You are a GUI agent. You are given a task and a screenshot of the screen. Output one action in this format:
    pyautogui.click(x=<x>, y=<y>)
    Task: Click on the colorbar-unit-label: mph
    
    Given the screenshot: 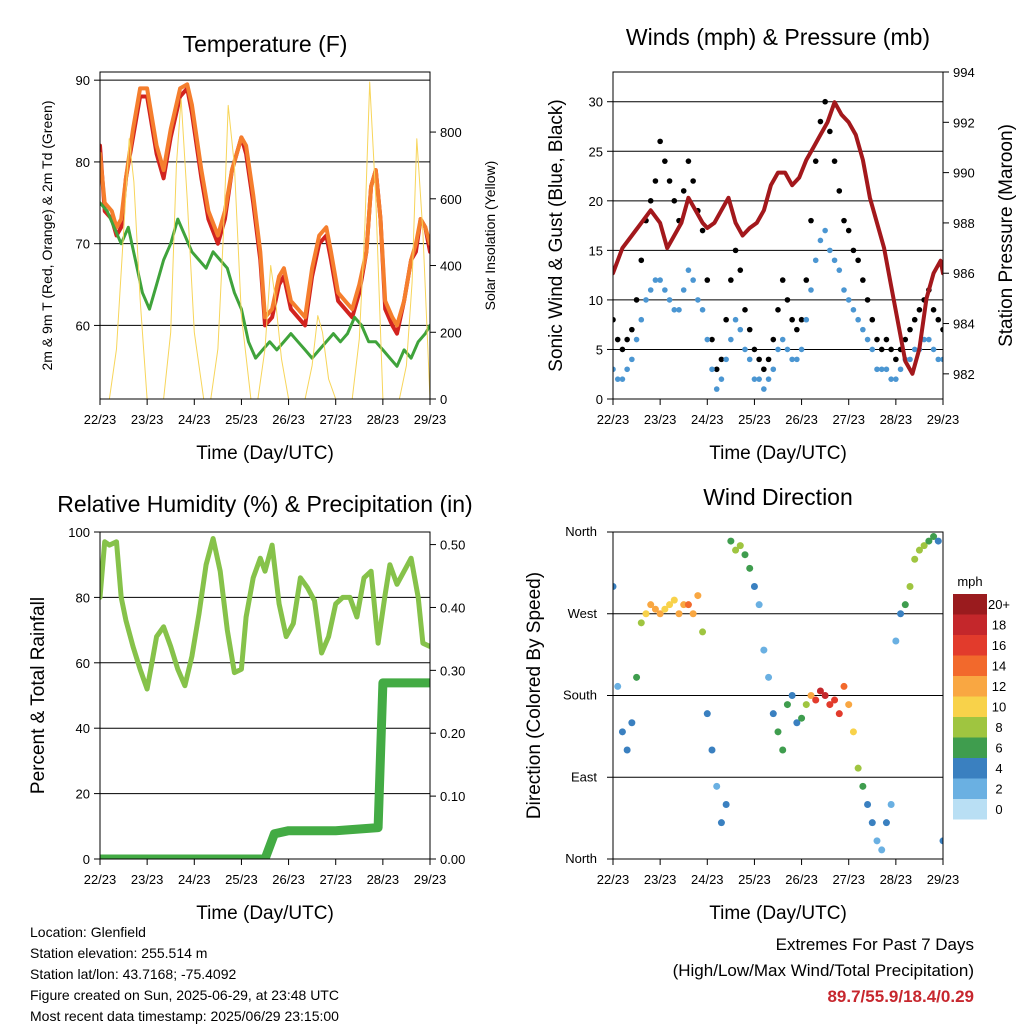 What is the action you would take?
    pyautogui.click(x=969, y=581)
    